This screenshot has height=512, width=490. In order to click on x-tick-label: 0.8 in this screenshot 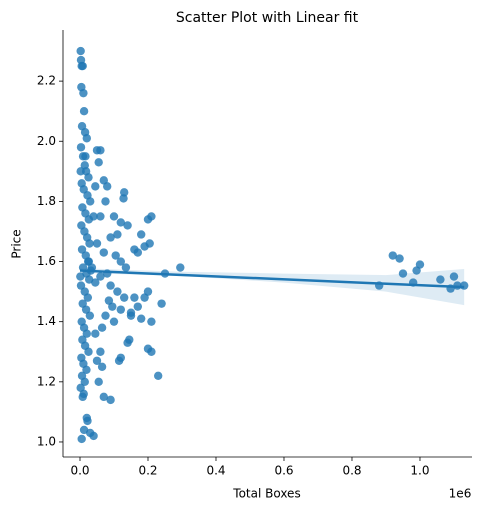, I will do `click(351, 471)`.